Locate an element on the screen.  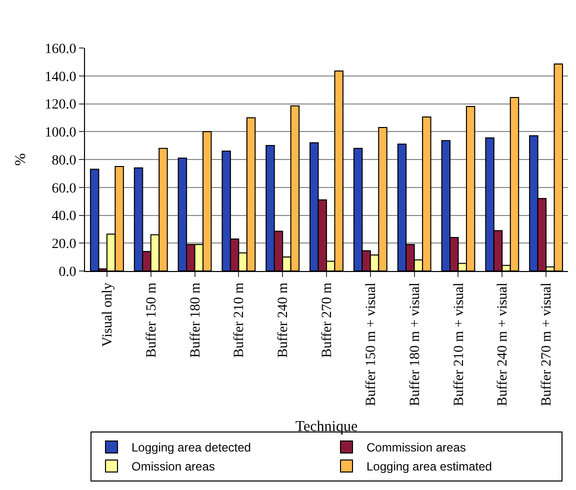
x-tick-label: Buffer 210 m + visual is located at coordinates (459, 344).